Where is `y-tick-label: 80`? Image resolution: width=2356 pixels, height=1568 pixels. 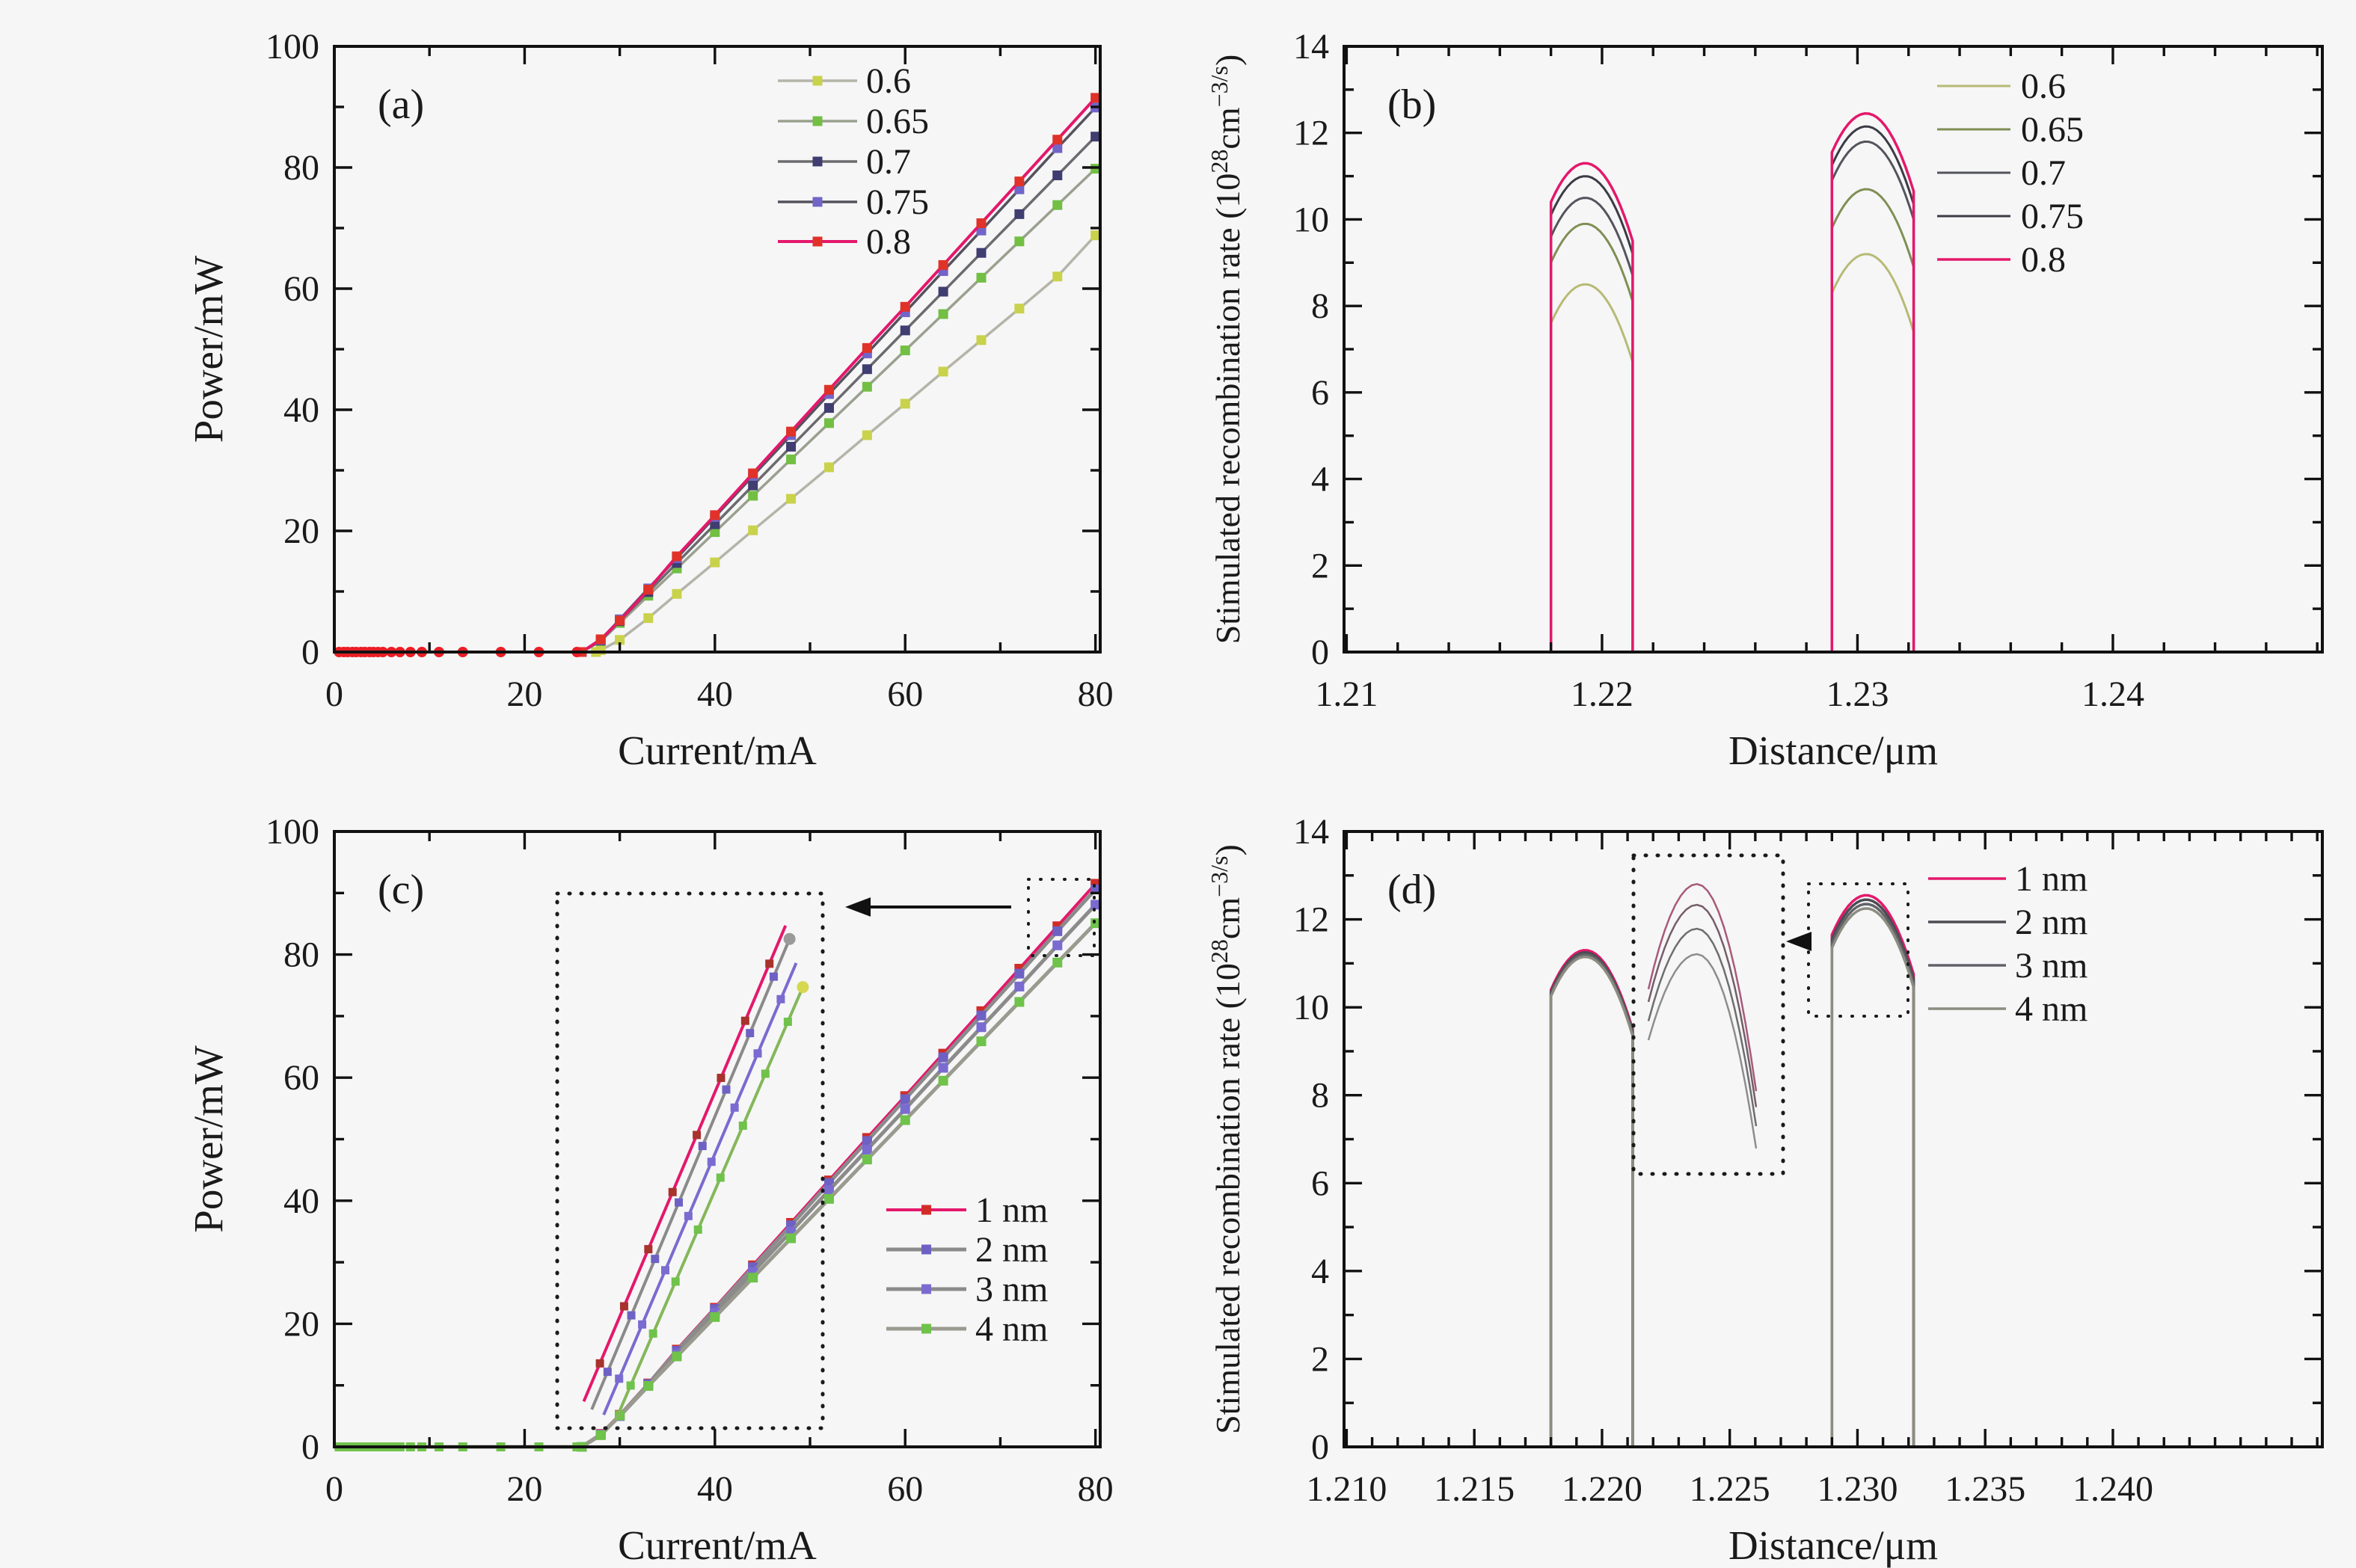 y-tick-label: 80 is located at coordinates (301, 955).